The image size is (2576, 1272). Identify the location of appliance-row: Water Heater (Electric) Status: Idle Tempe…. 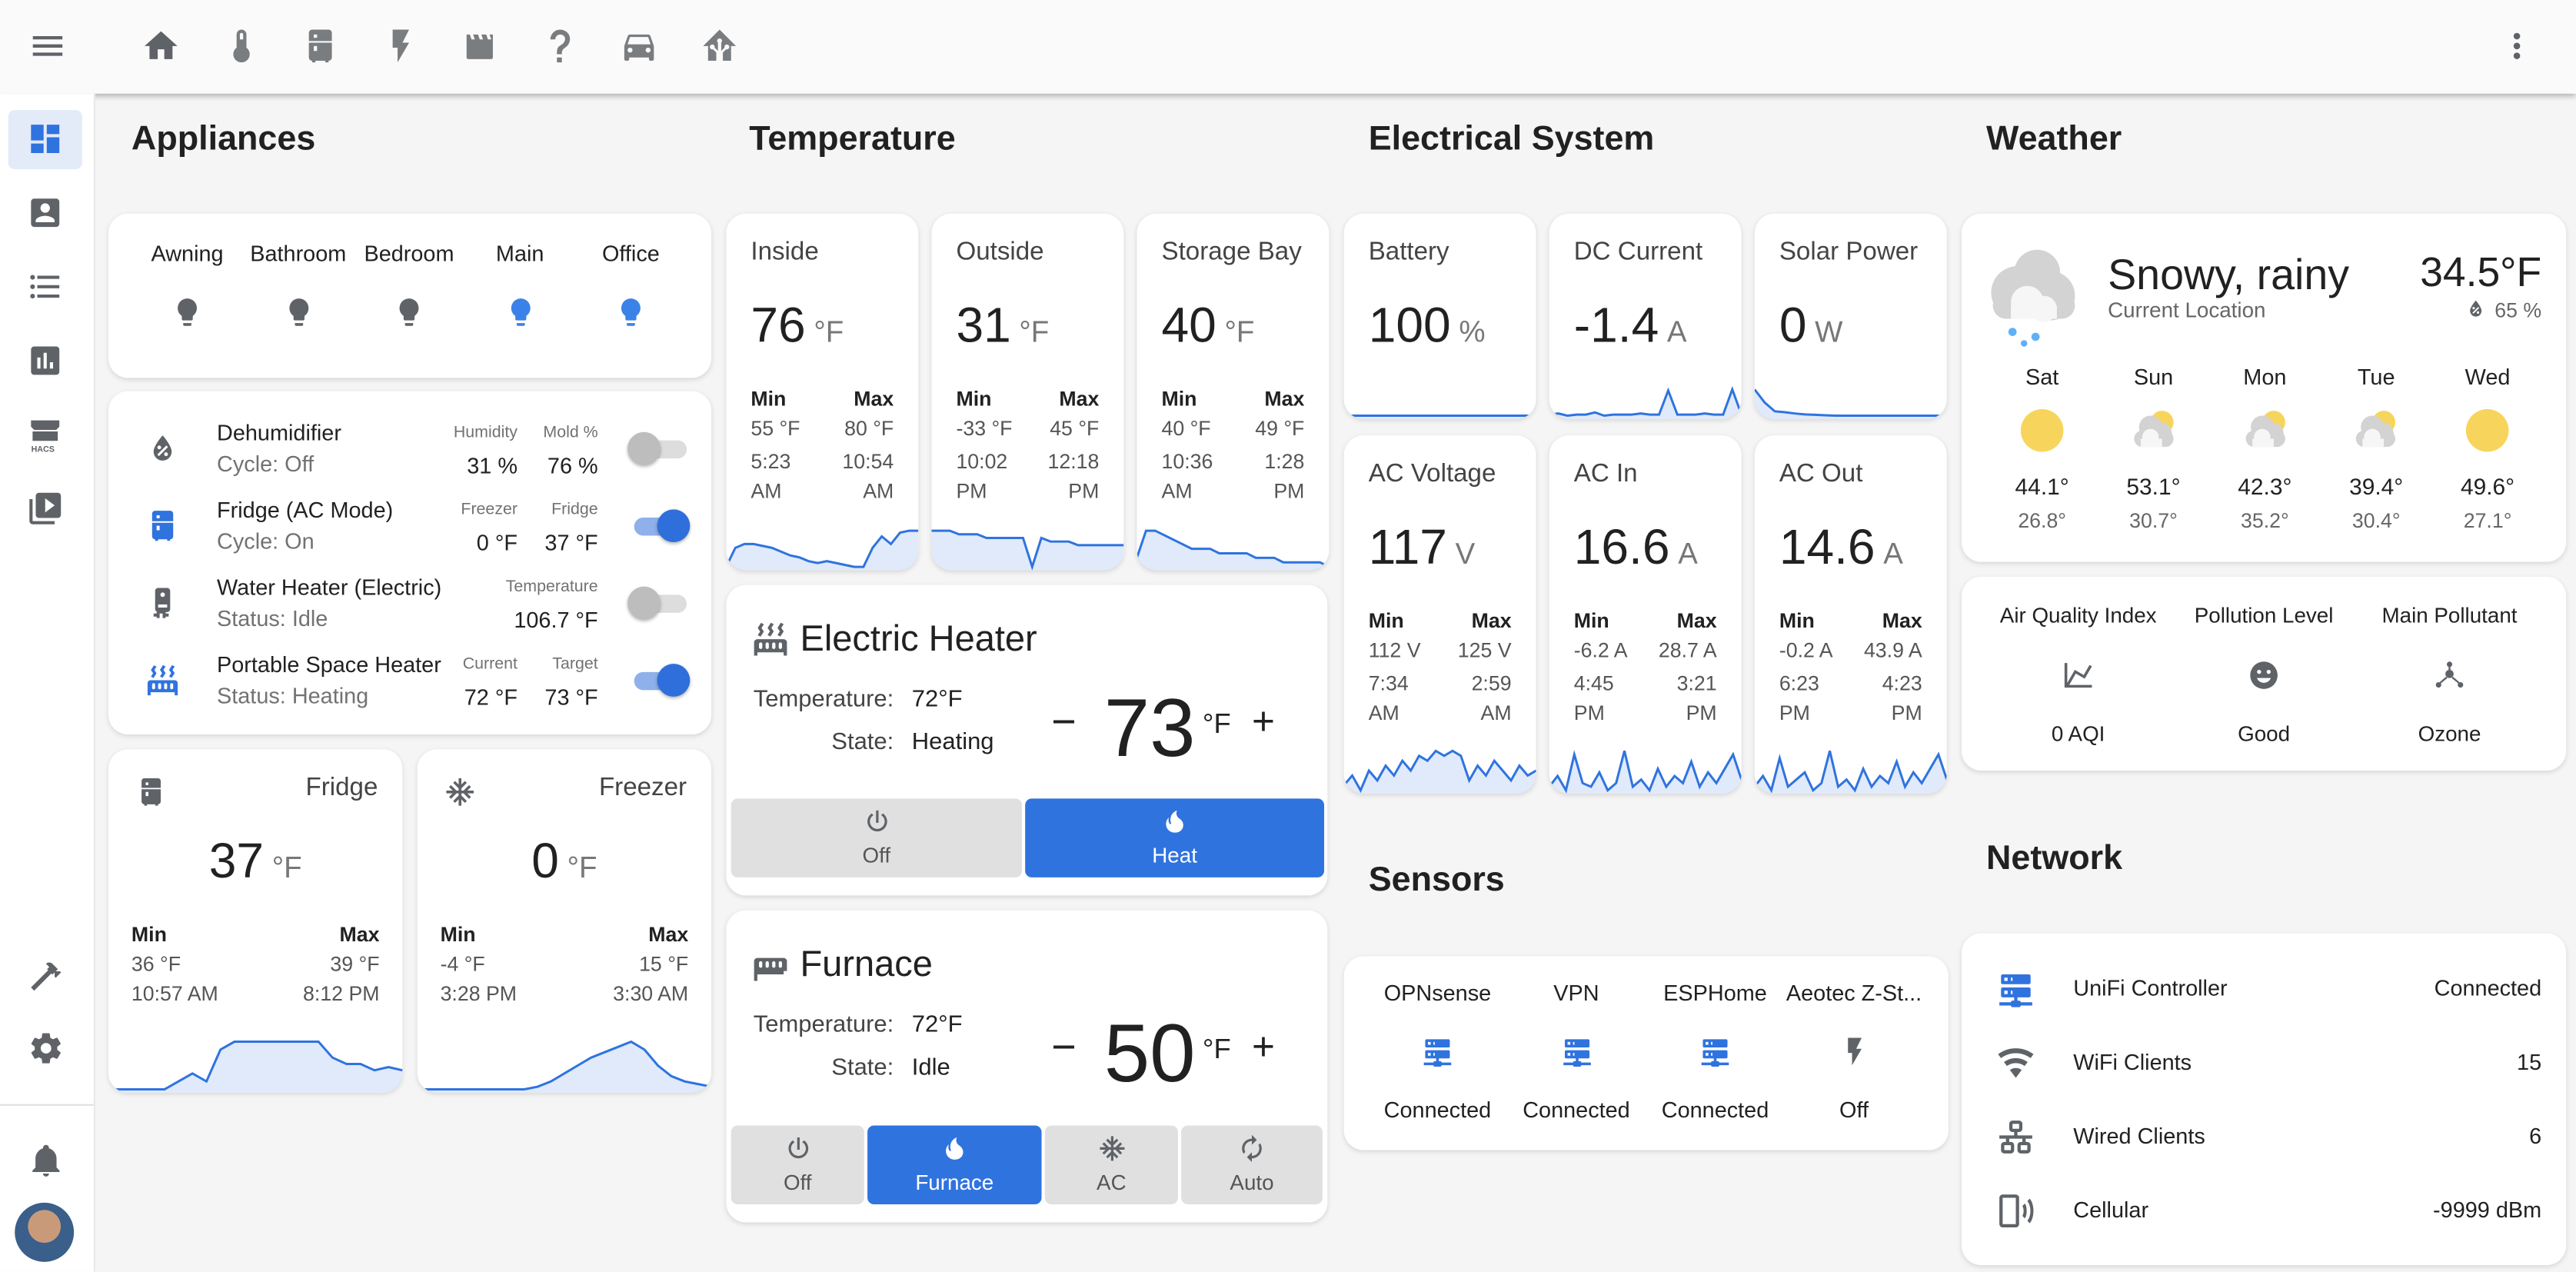
(409, 608).